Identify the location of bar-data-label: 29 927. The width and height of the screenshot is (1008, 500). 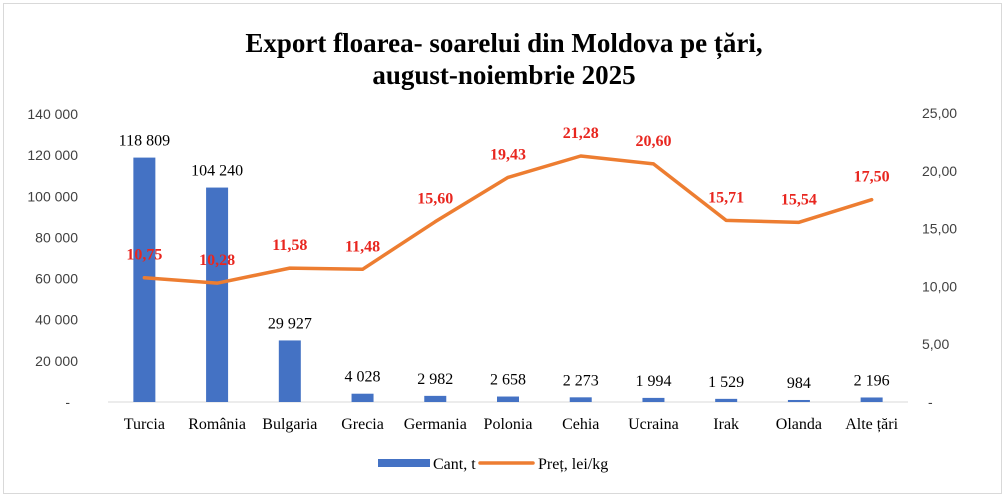
(290, 323).